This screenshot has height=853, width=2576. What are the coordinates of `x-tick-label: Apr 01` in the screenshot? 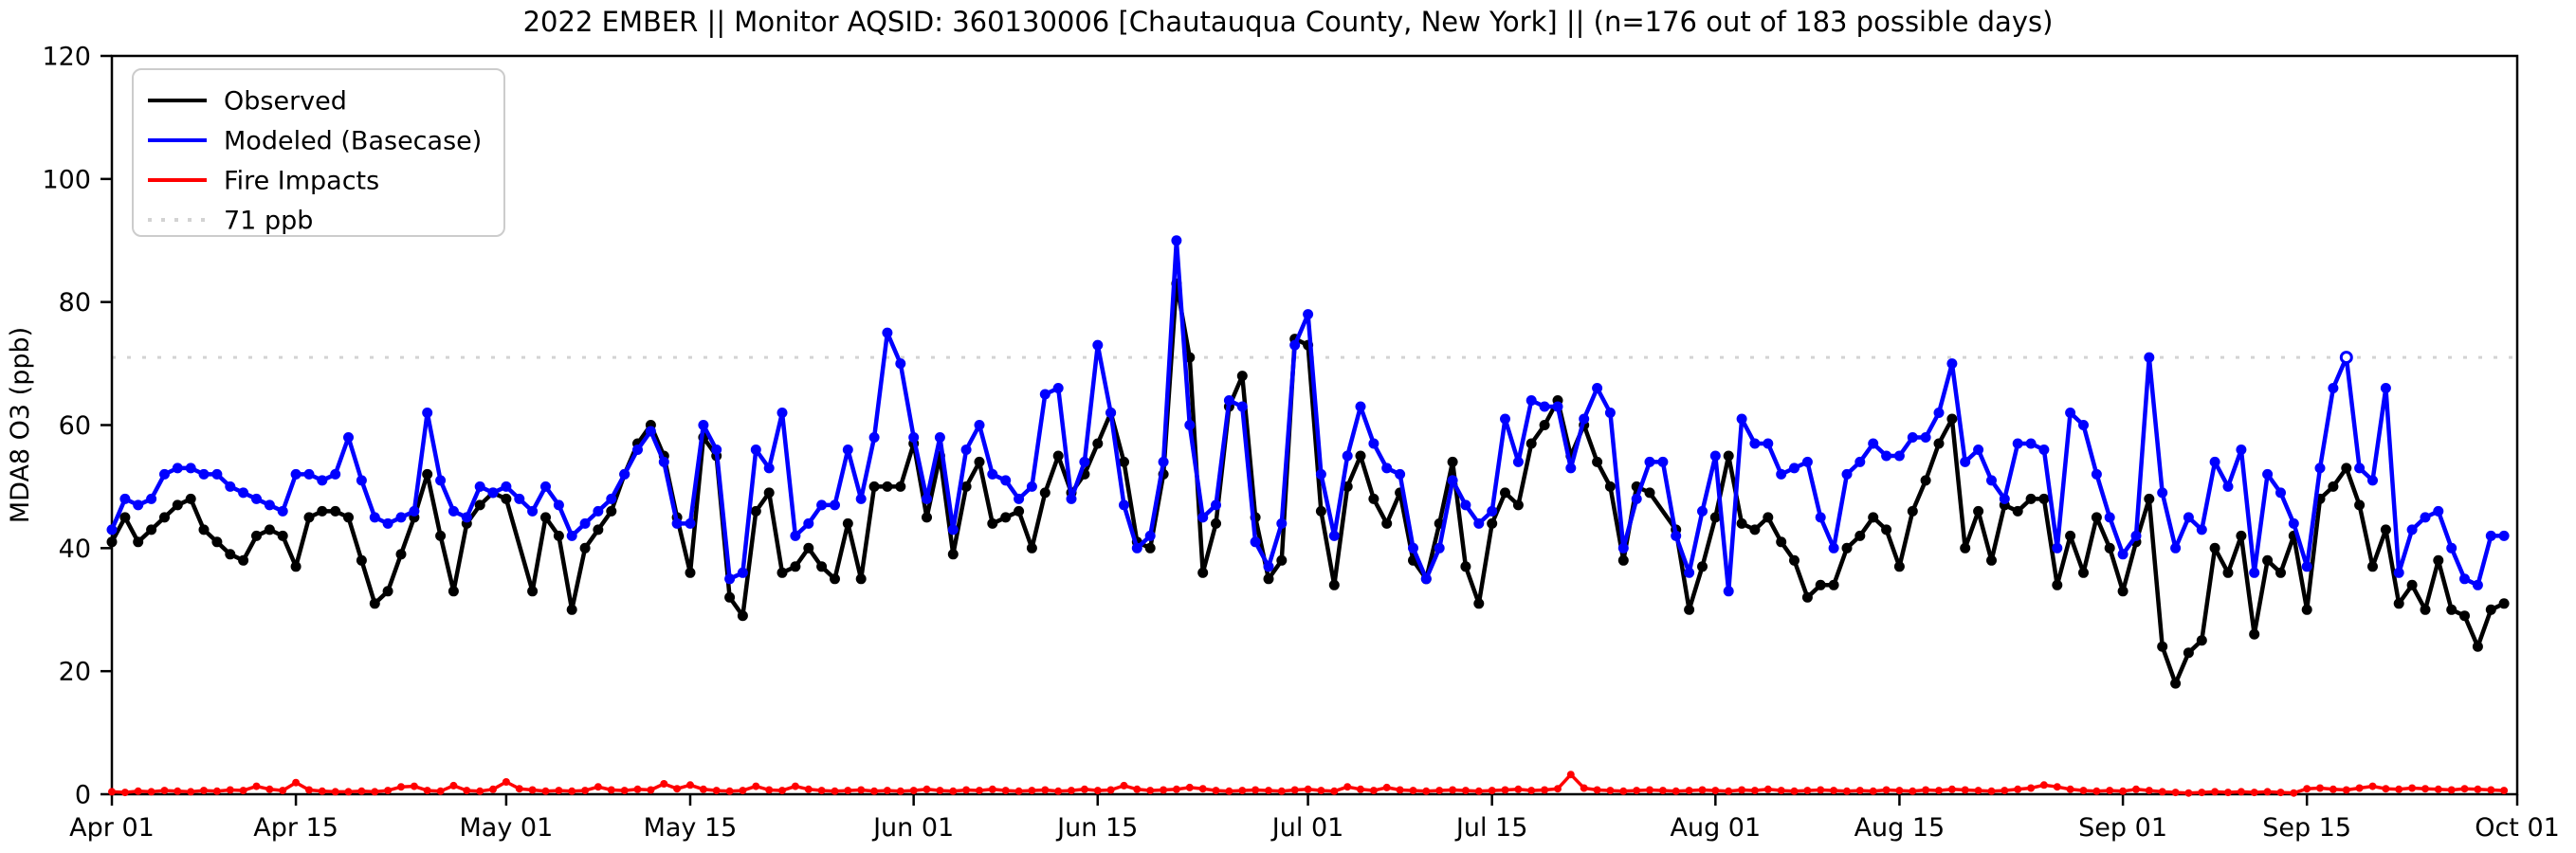 It's located at (112, 828).